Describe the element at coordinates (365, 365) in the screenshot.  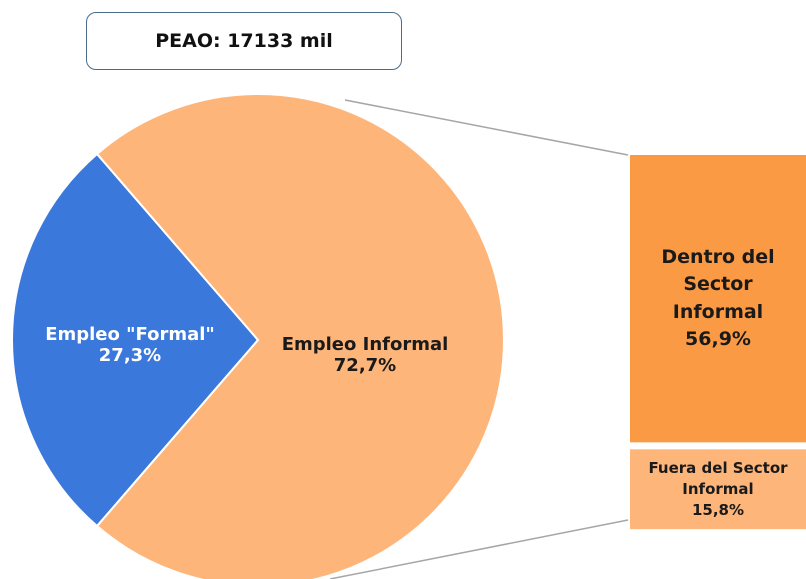
I see `slice-value: 72,7%` at that location.